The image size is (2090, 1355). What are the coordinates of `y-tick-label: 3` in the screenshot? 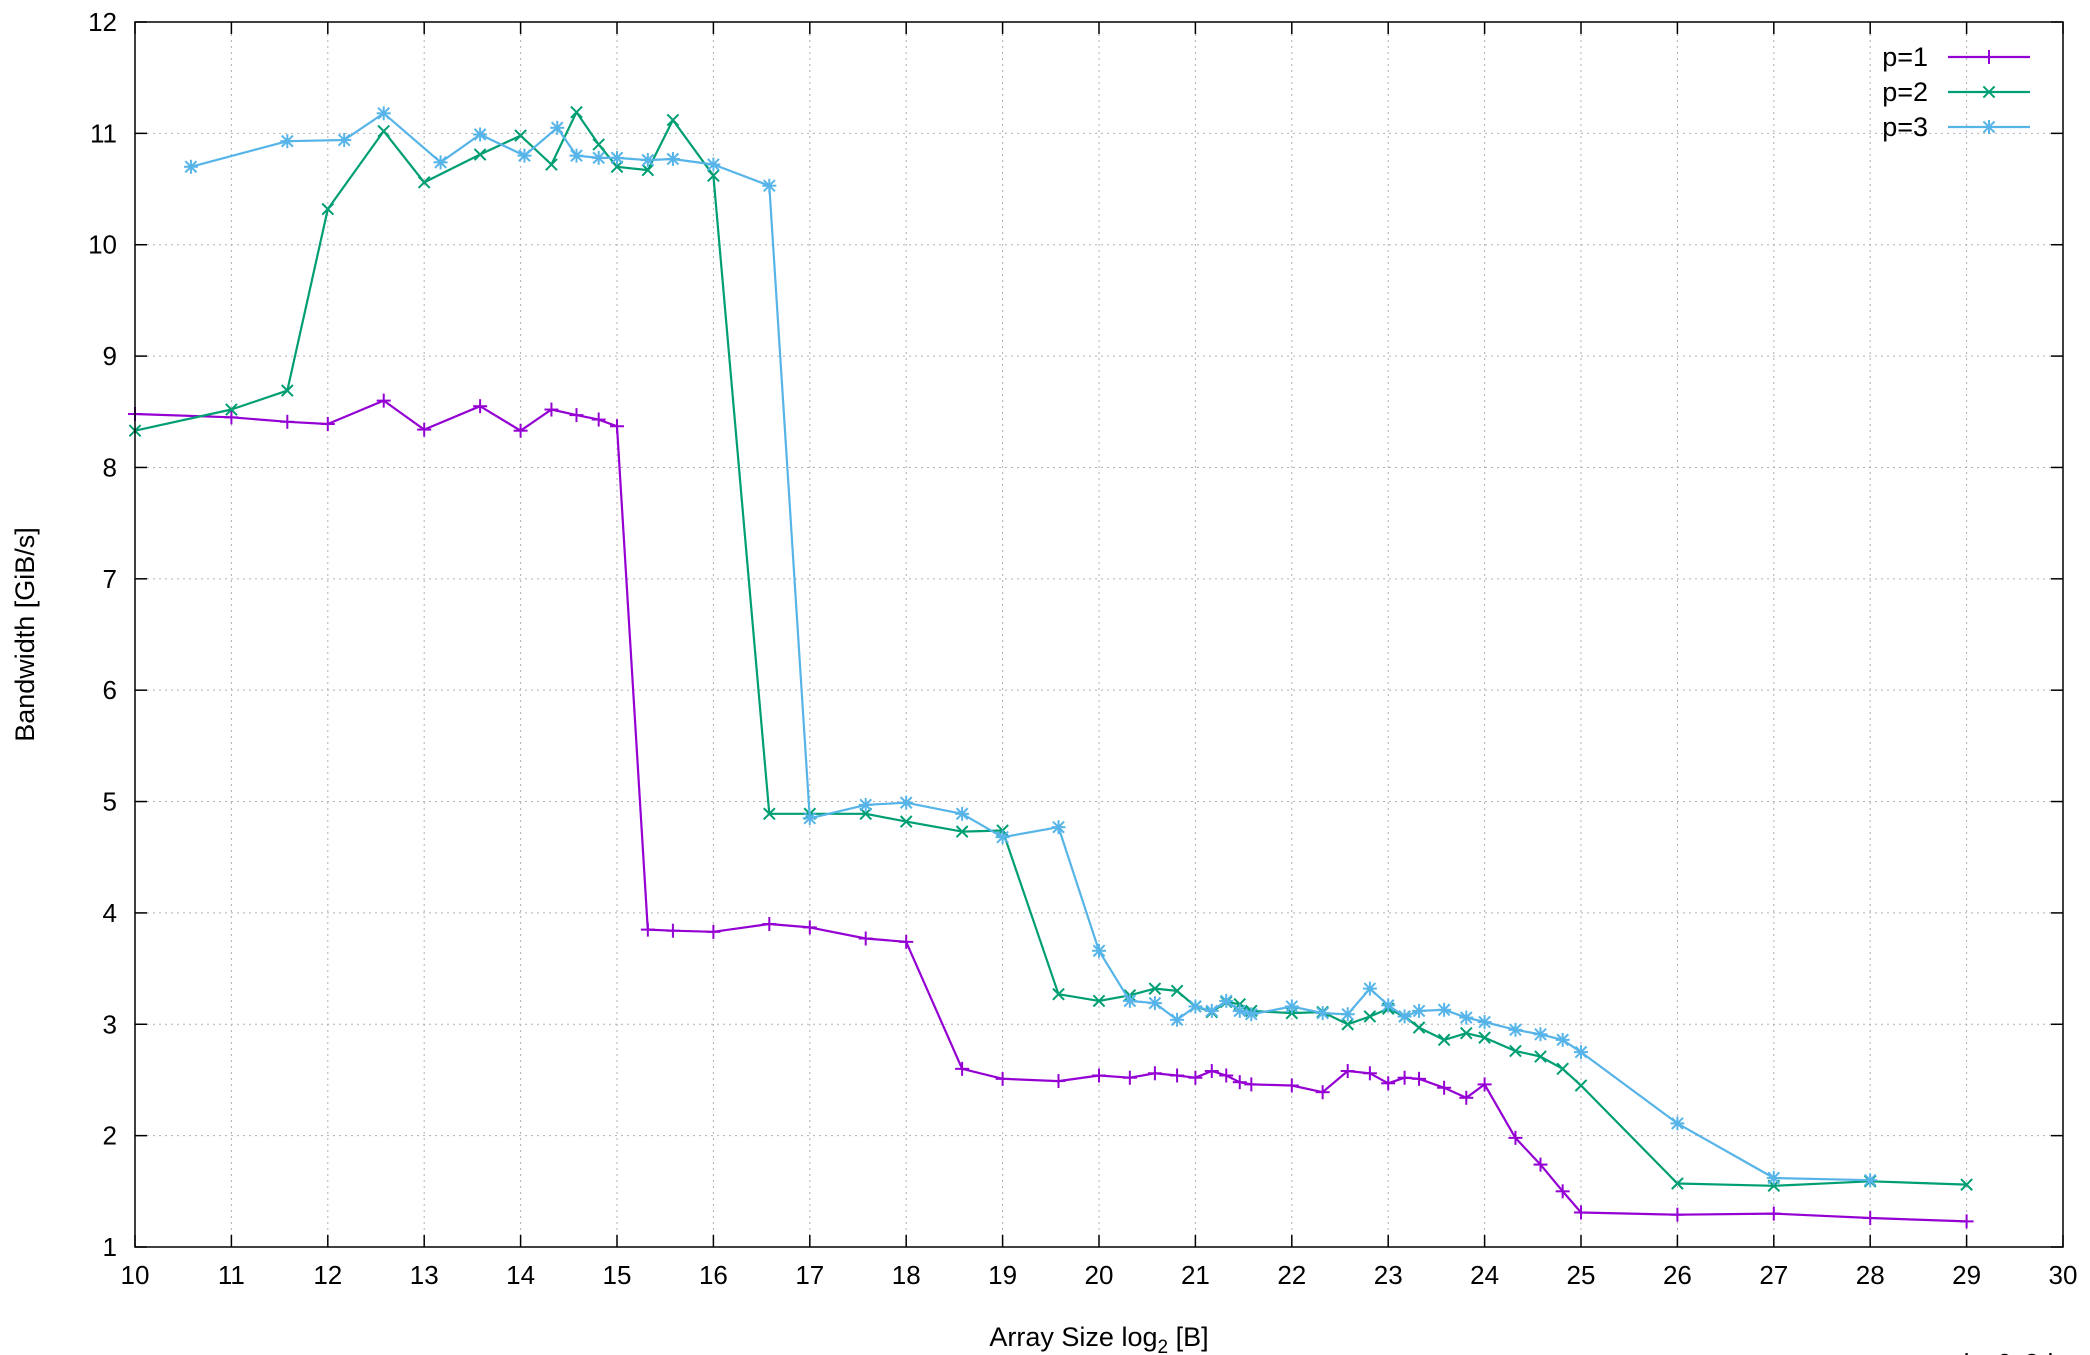 It's located at (110, 1024).